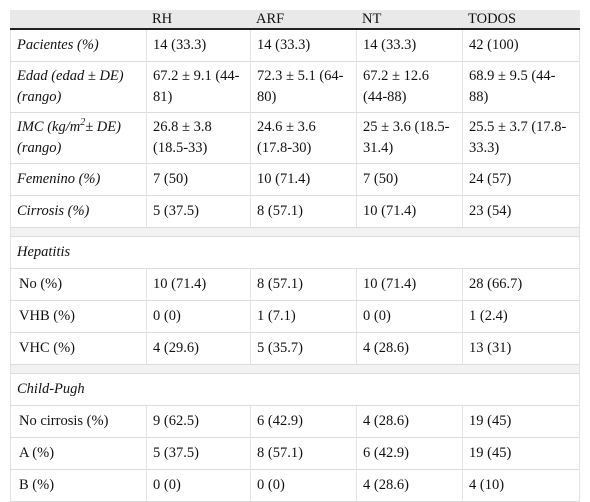 The height and width of the screenshot is (502, 590). What do you see at coordinates (409, 180) in the screenshot?
I see `cell-nt: 7 (50)` at bounding box center [409, 180].